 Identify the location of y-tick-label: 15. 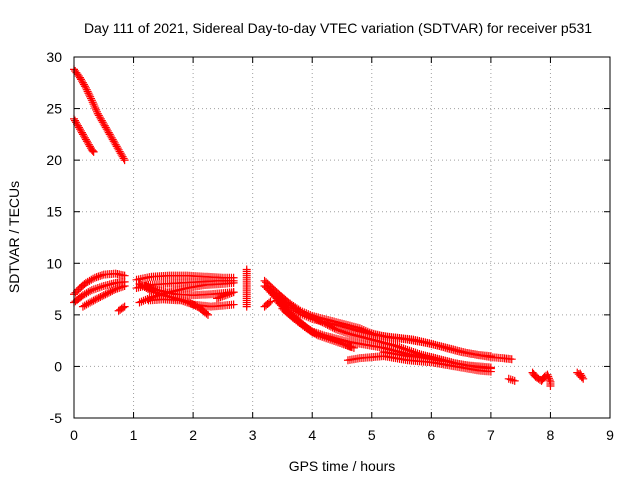
(54, 212).